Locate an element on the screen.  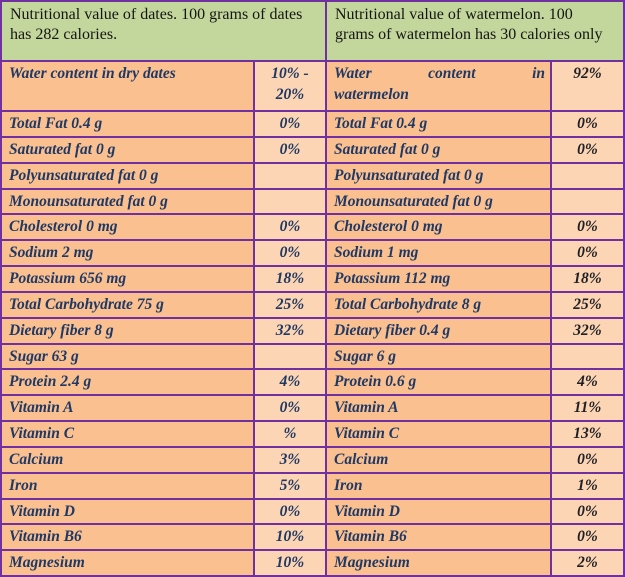
dates-row-label: Vitamin C is located at coordinates (127, 434).